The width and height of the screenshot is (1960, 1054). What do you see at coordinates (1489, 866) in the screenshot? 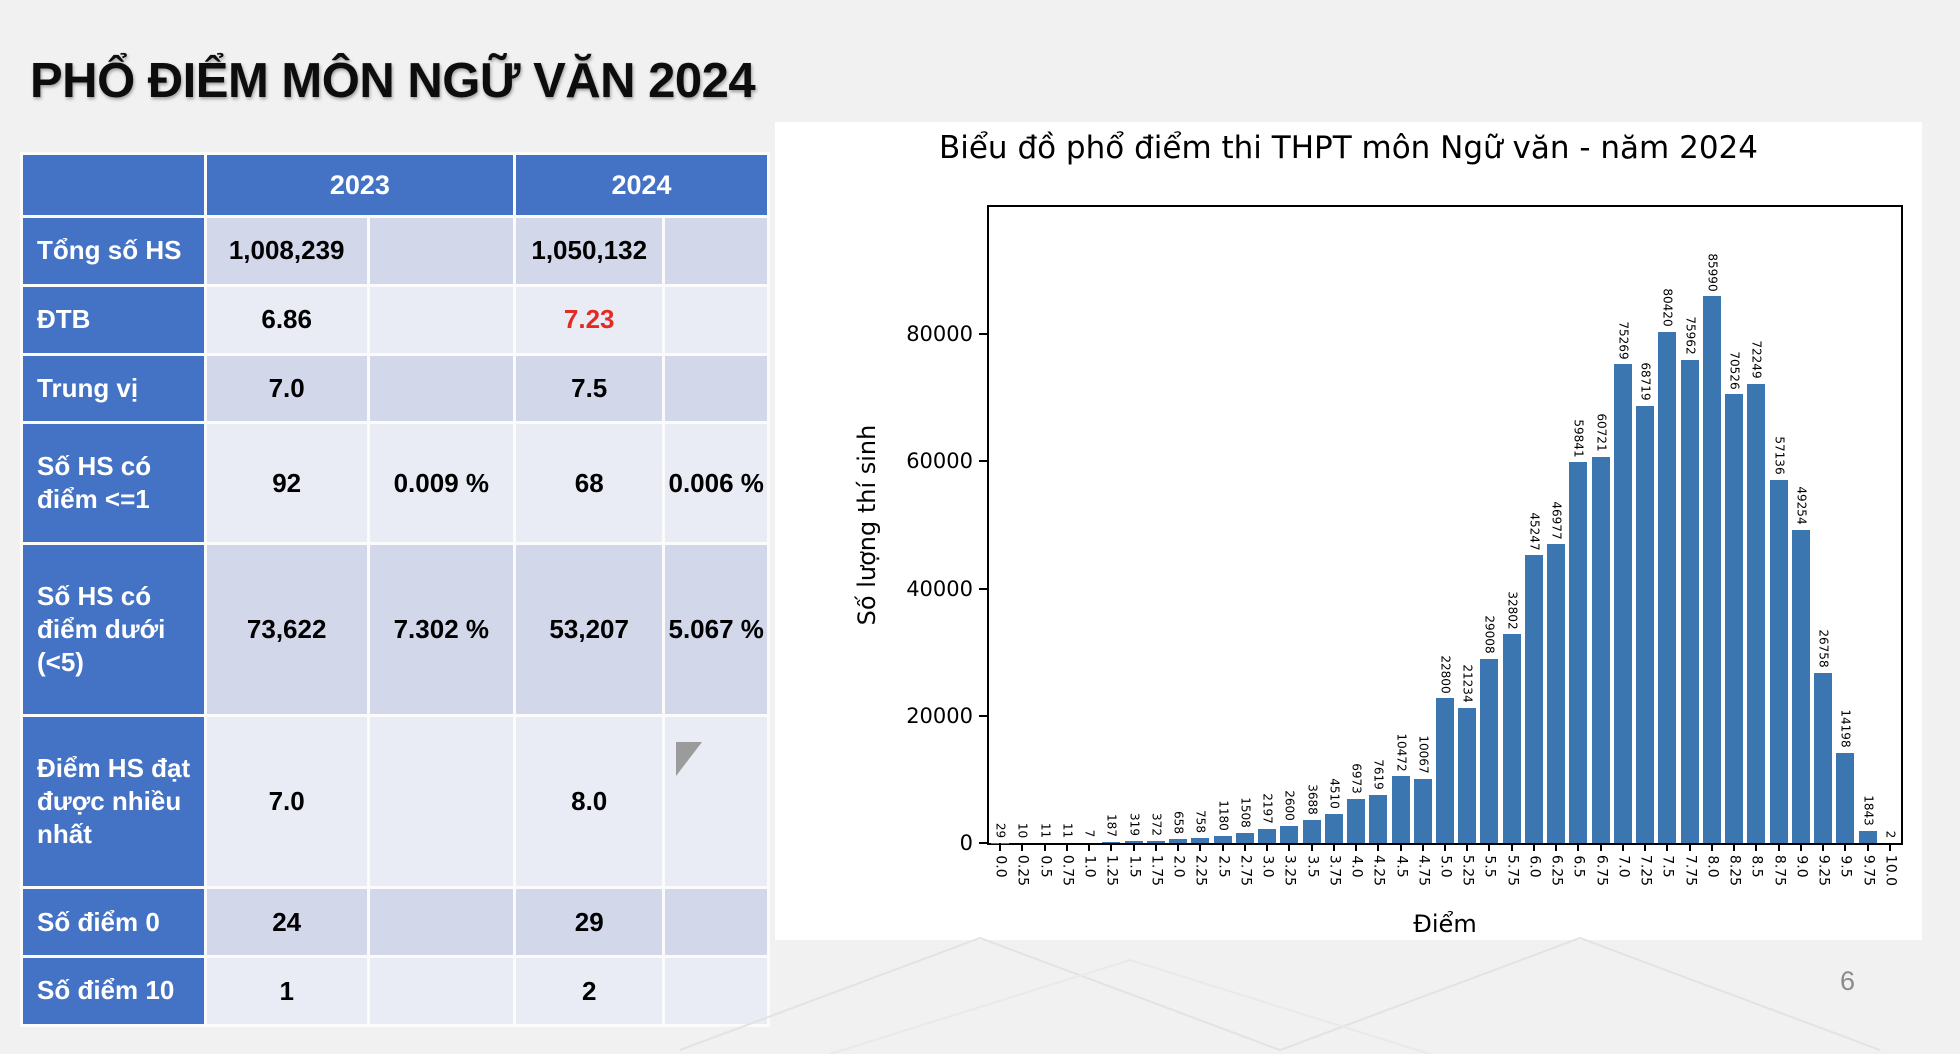
I see `x-tick-label: 5.5` at bounding box center [1489, 866].